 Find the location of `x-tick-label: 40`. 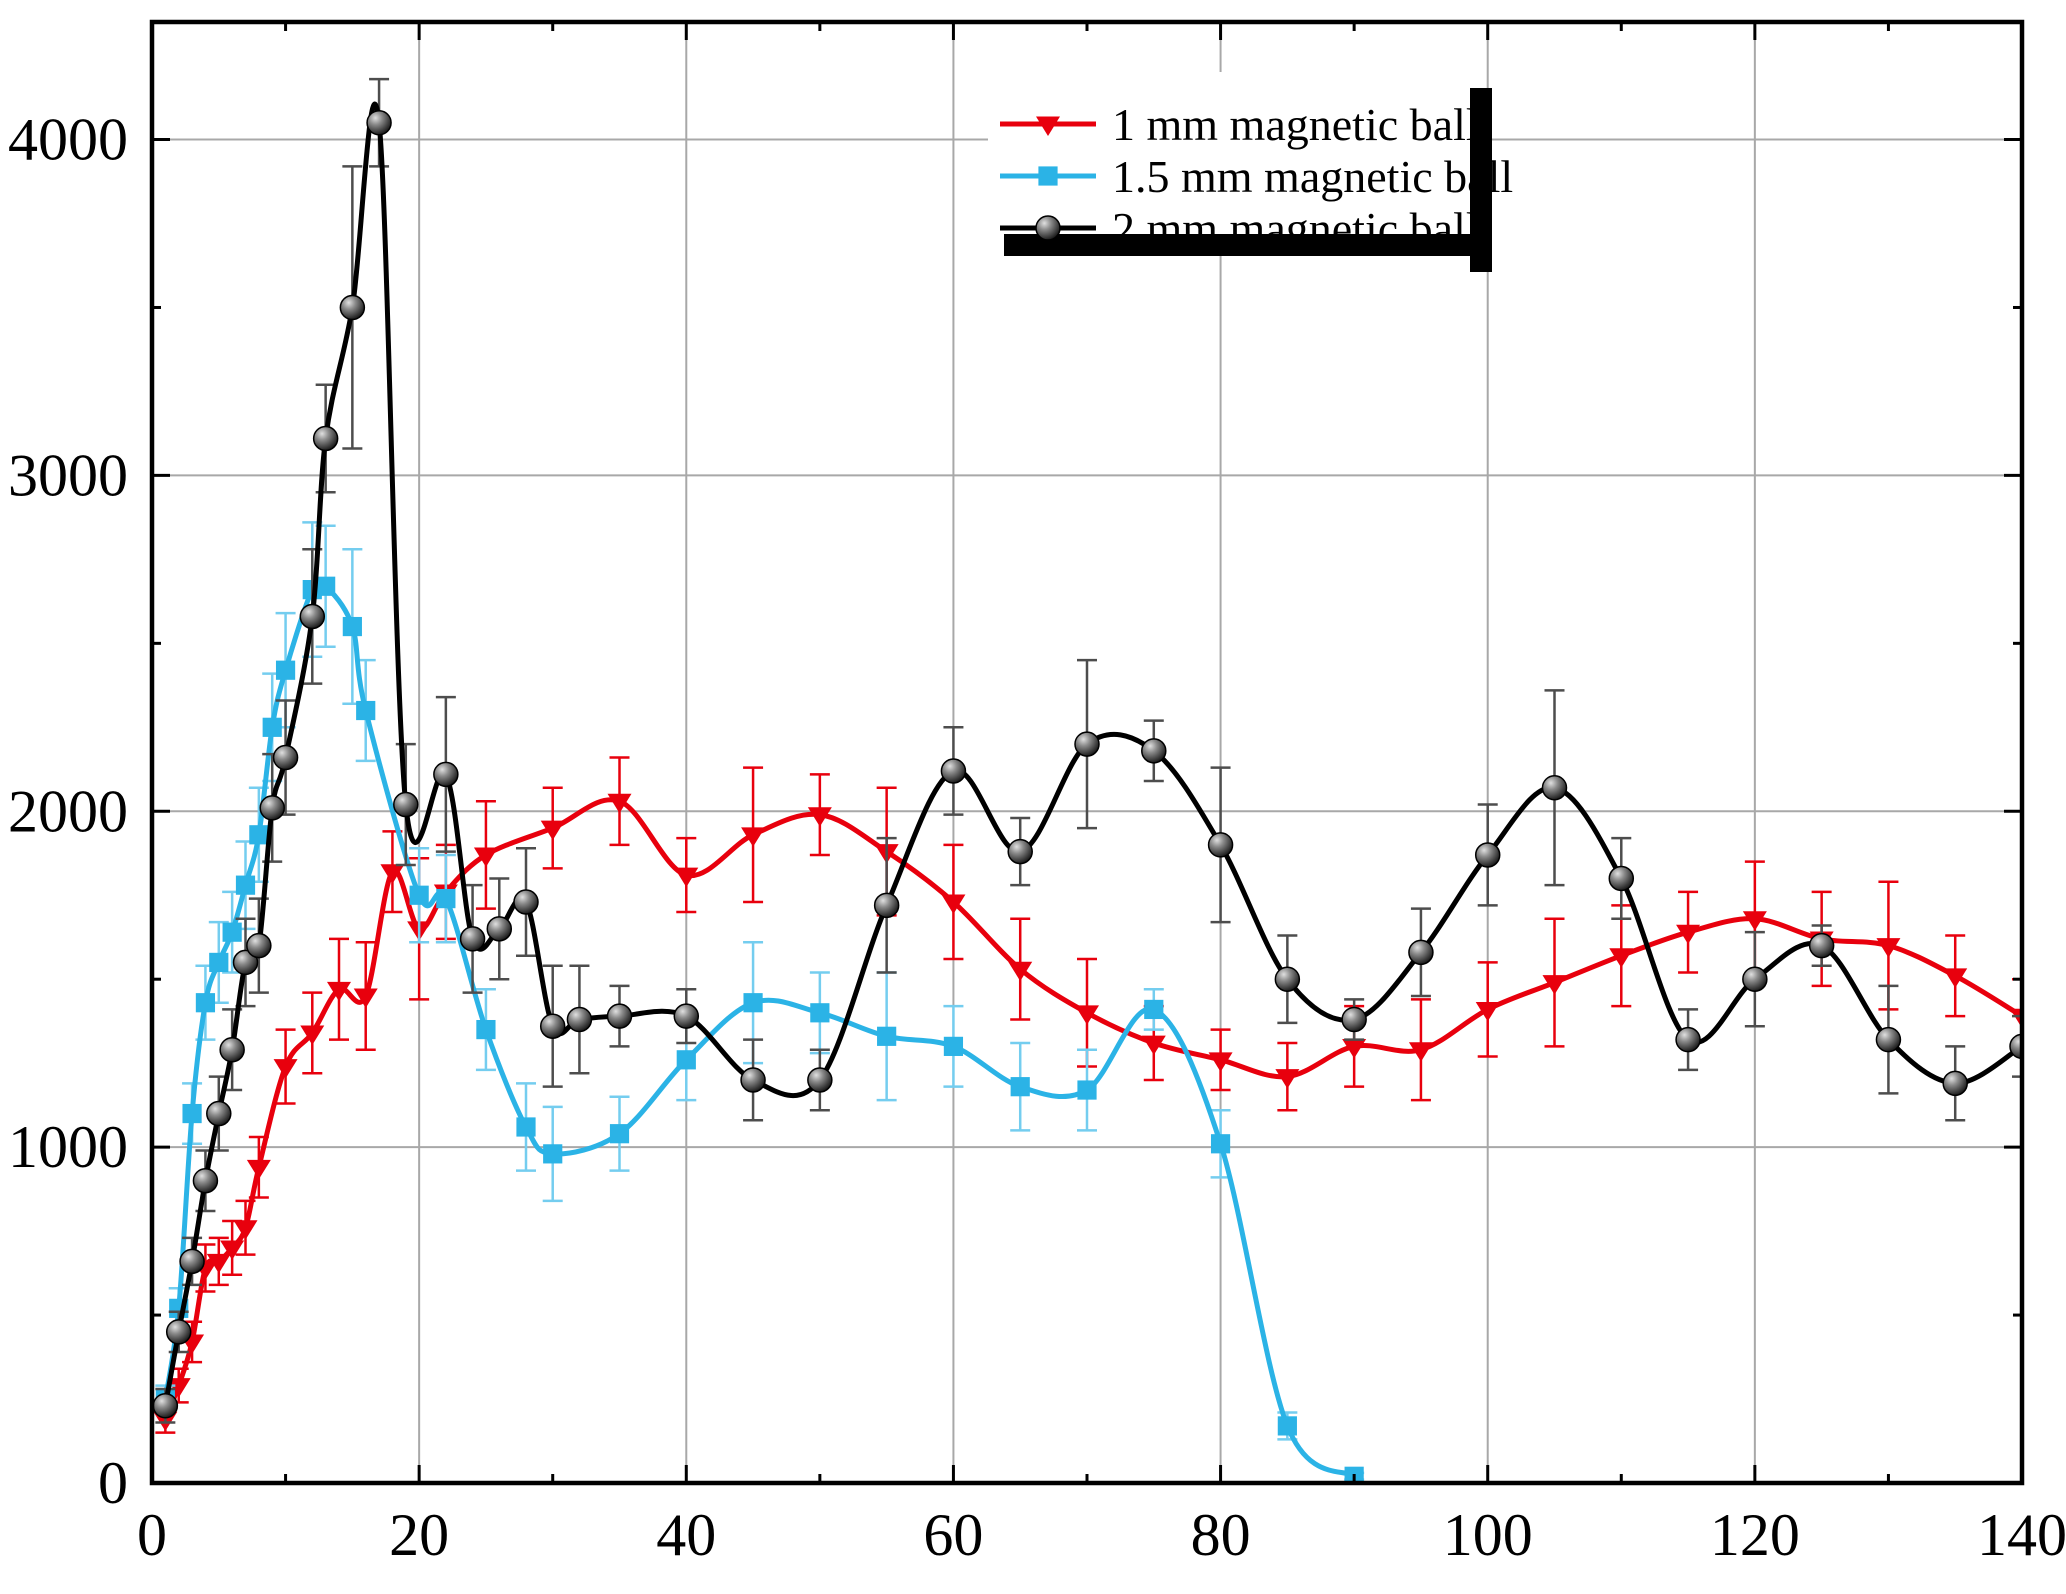

x-tick-label: 40 is located at coordinates (686, 1535).